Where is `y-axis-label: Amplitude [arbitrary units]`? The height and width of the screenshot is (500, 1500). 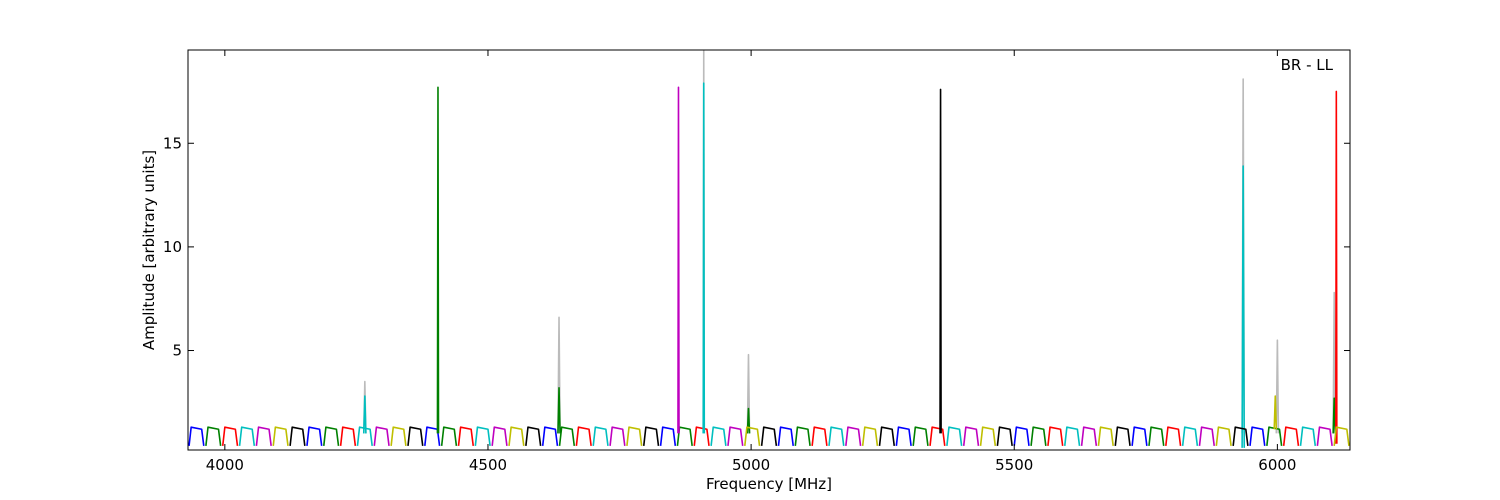 y-axis-label: Amplitude [arbitrary units] is located at coordinates (149, 250).